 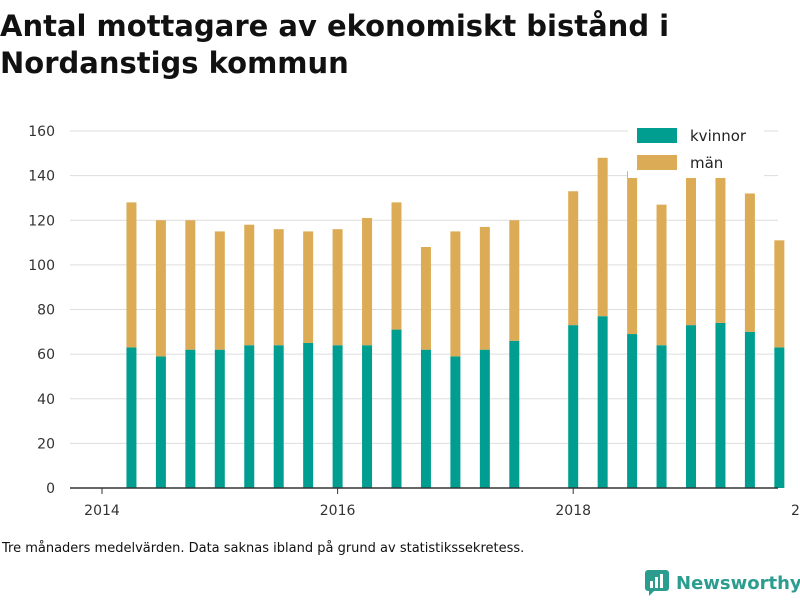 I want to click on y-tick-label: 40, so click(x=46, y=400).